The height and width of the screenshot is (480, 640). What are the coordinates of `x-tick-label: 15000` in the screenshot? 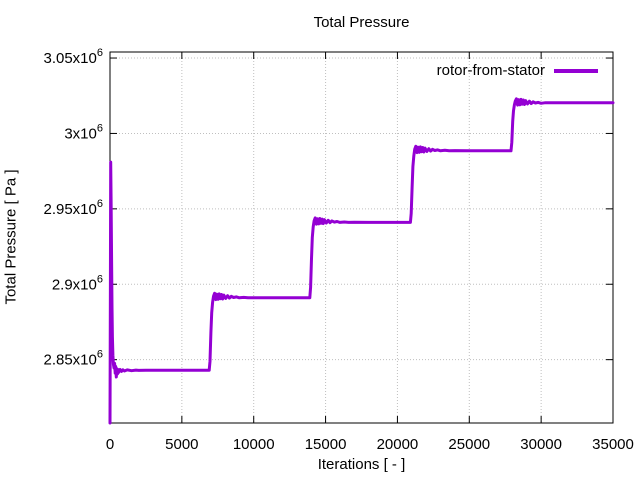 It's located at (326, 444).